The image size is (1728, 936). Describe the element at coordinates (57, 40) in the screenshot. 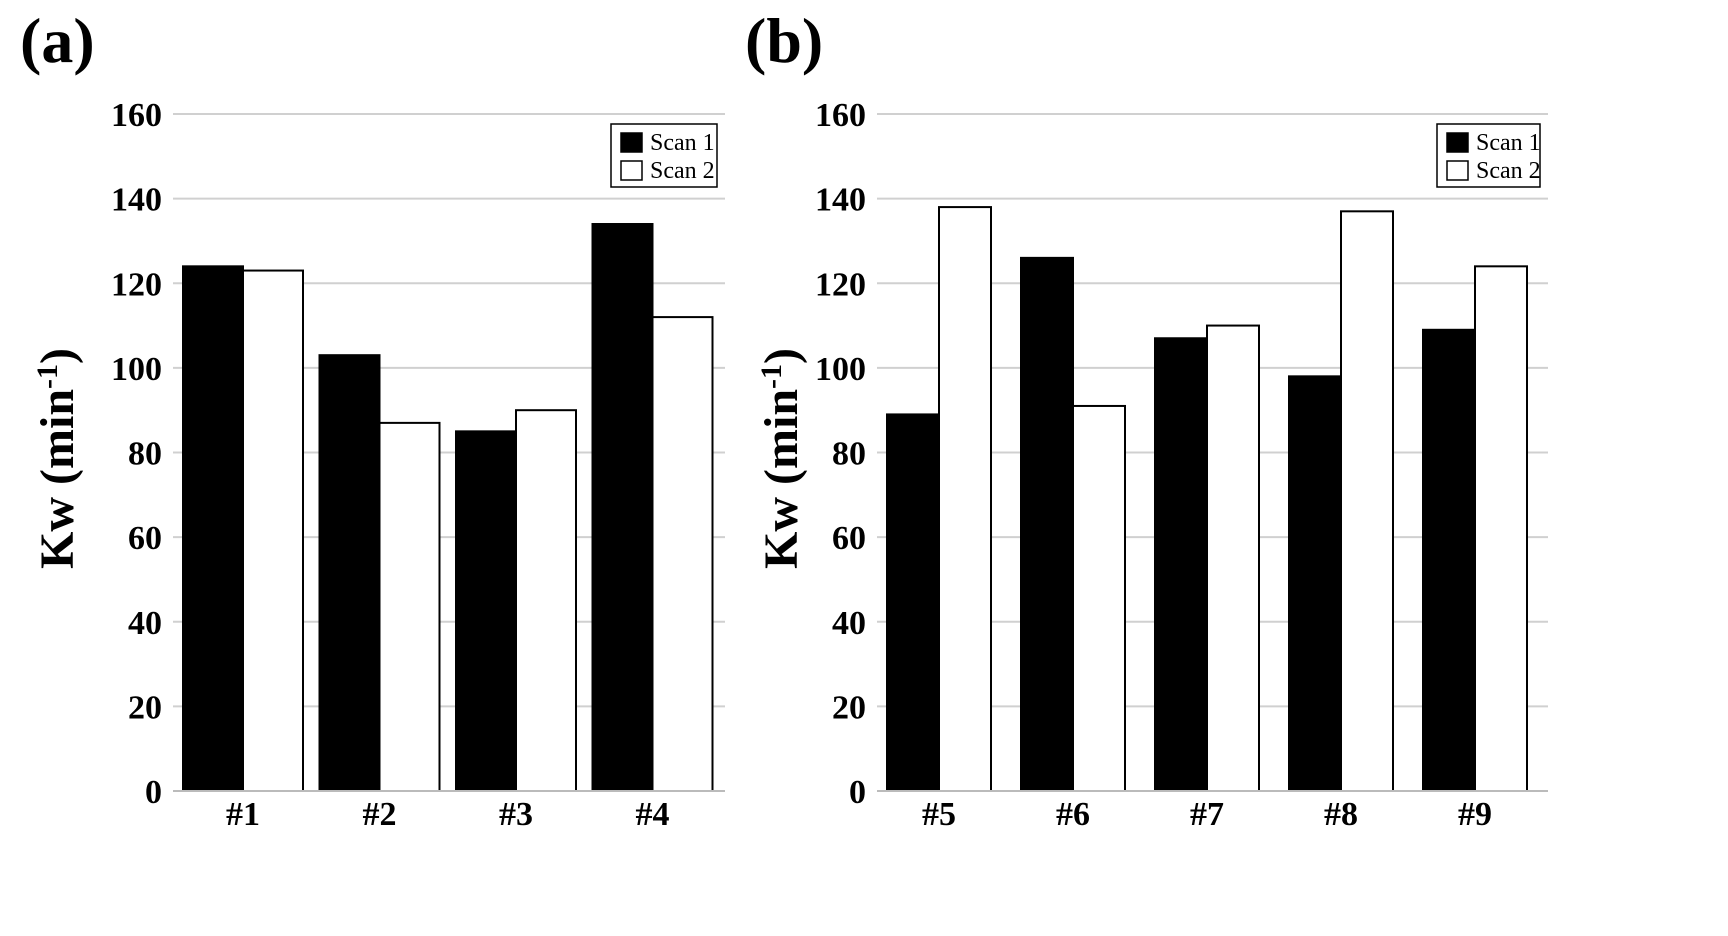

I see `panel-label: (a)` at that location.